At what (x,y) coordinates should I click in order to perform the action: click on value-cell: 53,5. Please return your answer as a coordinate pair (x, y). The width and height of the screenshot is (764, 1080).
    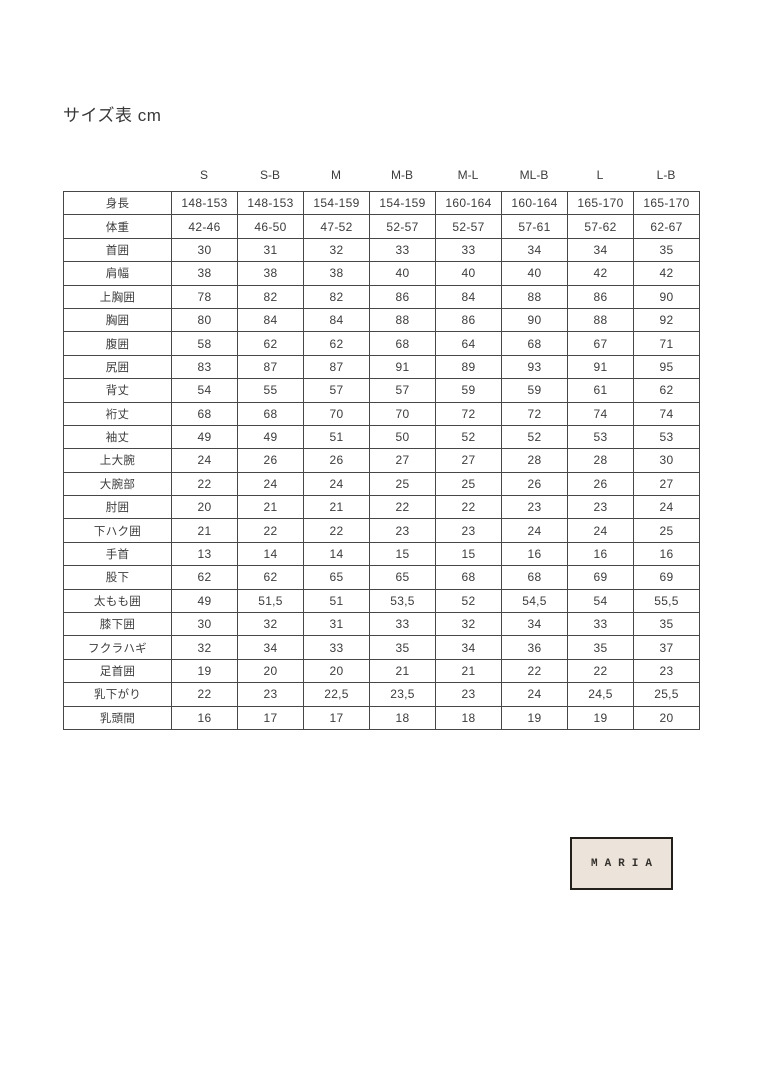
    Looking at the image, I should click on (402, 601).